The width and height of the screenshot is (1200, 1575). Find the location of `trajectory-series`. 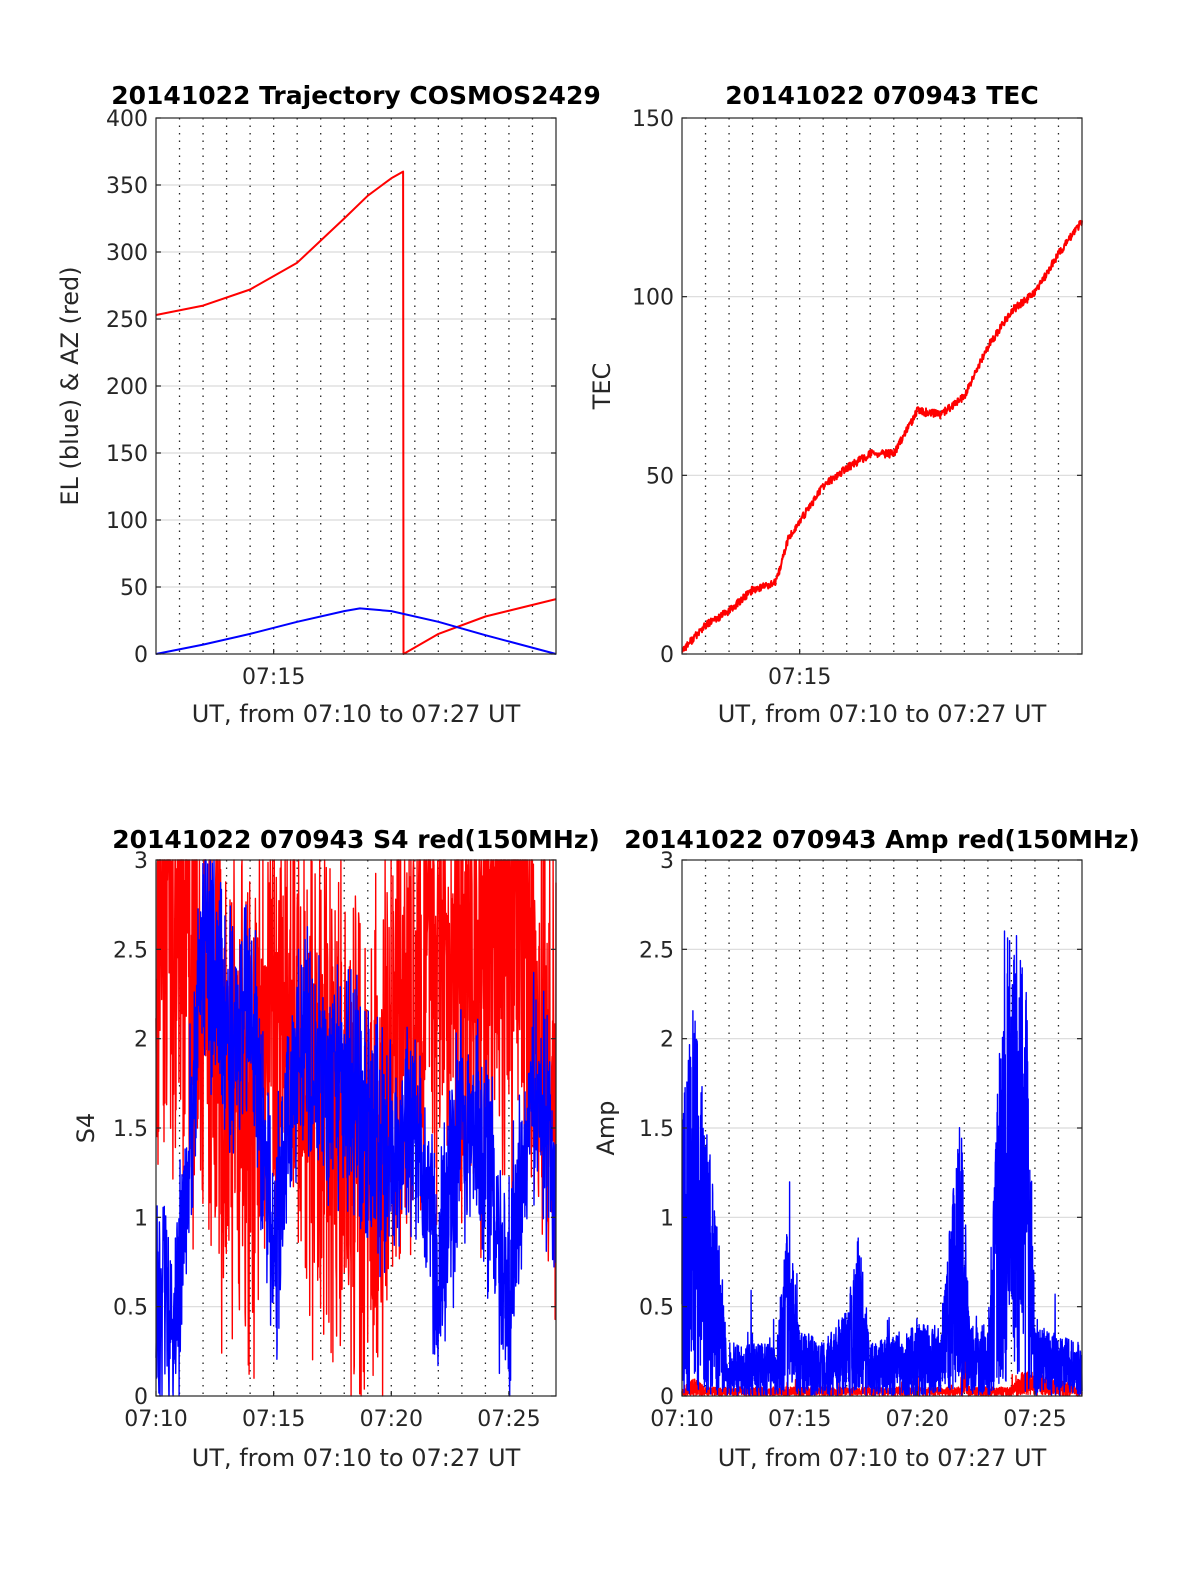

trajectory-series is located at coordinates (356, 412).